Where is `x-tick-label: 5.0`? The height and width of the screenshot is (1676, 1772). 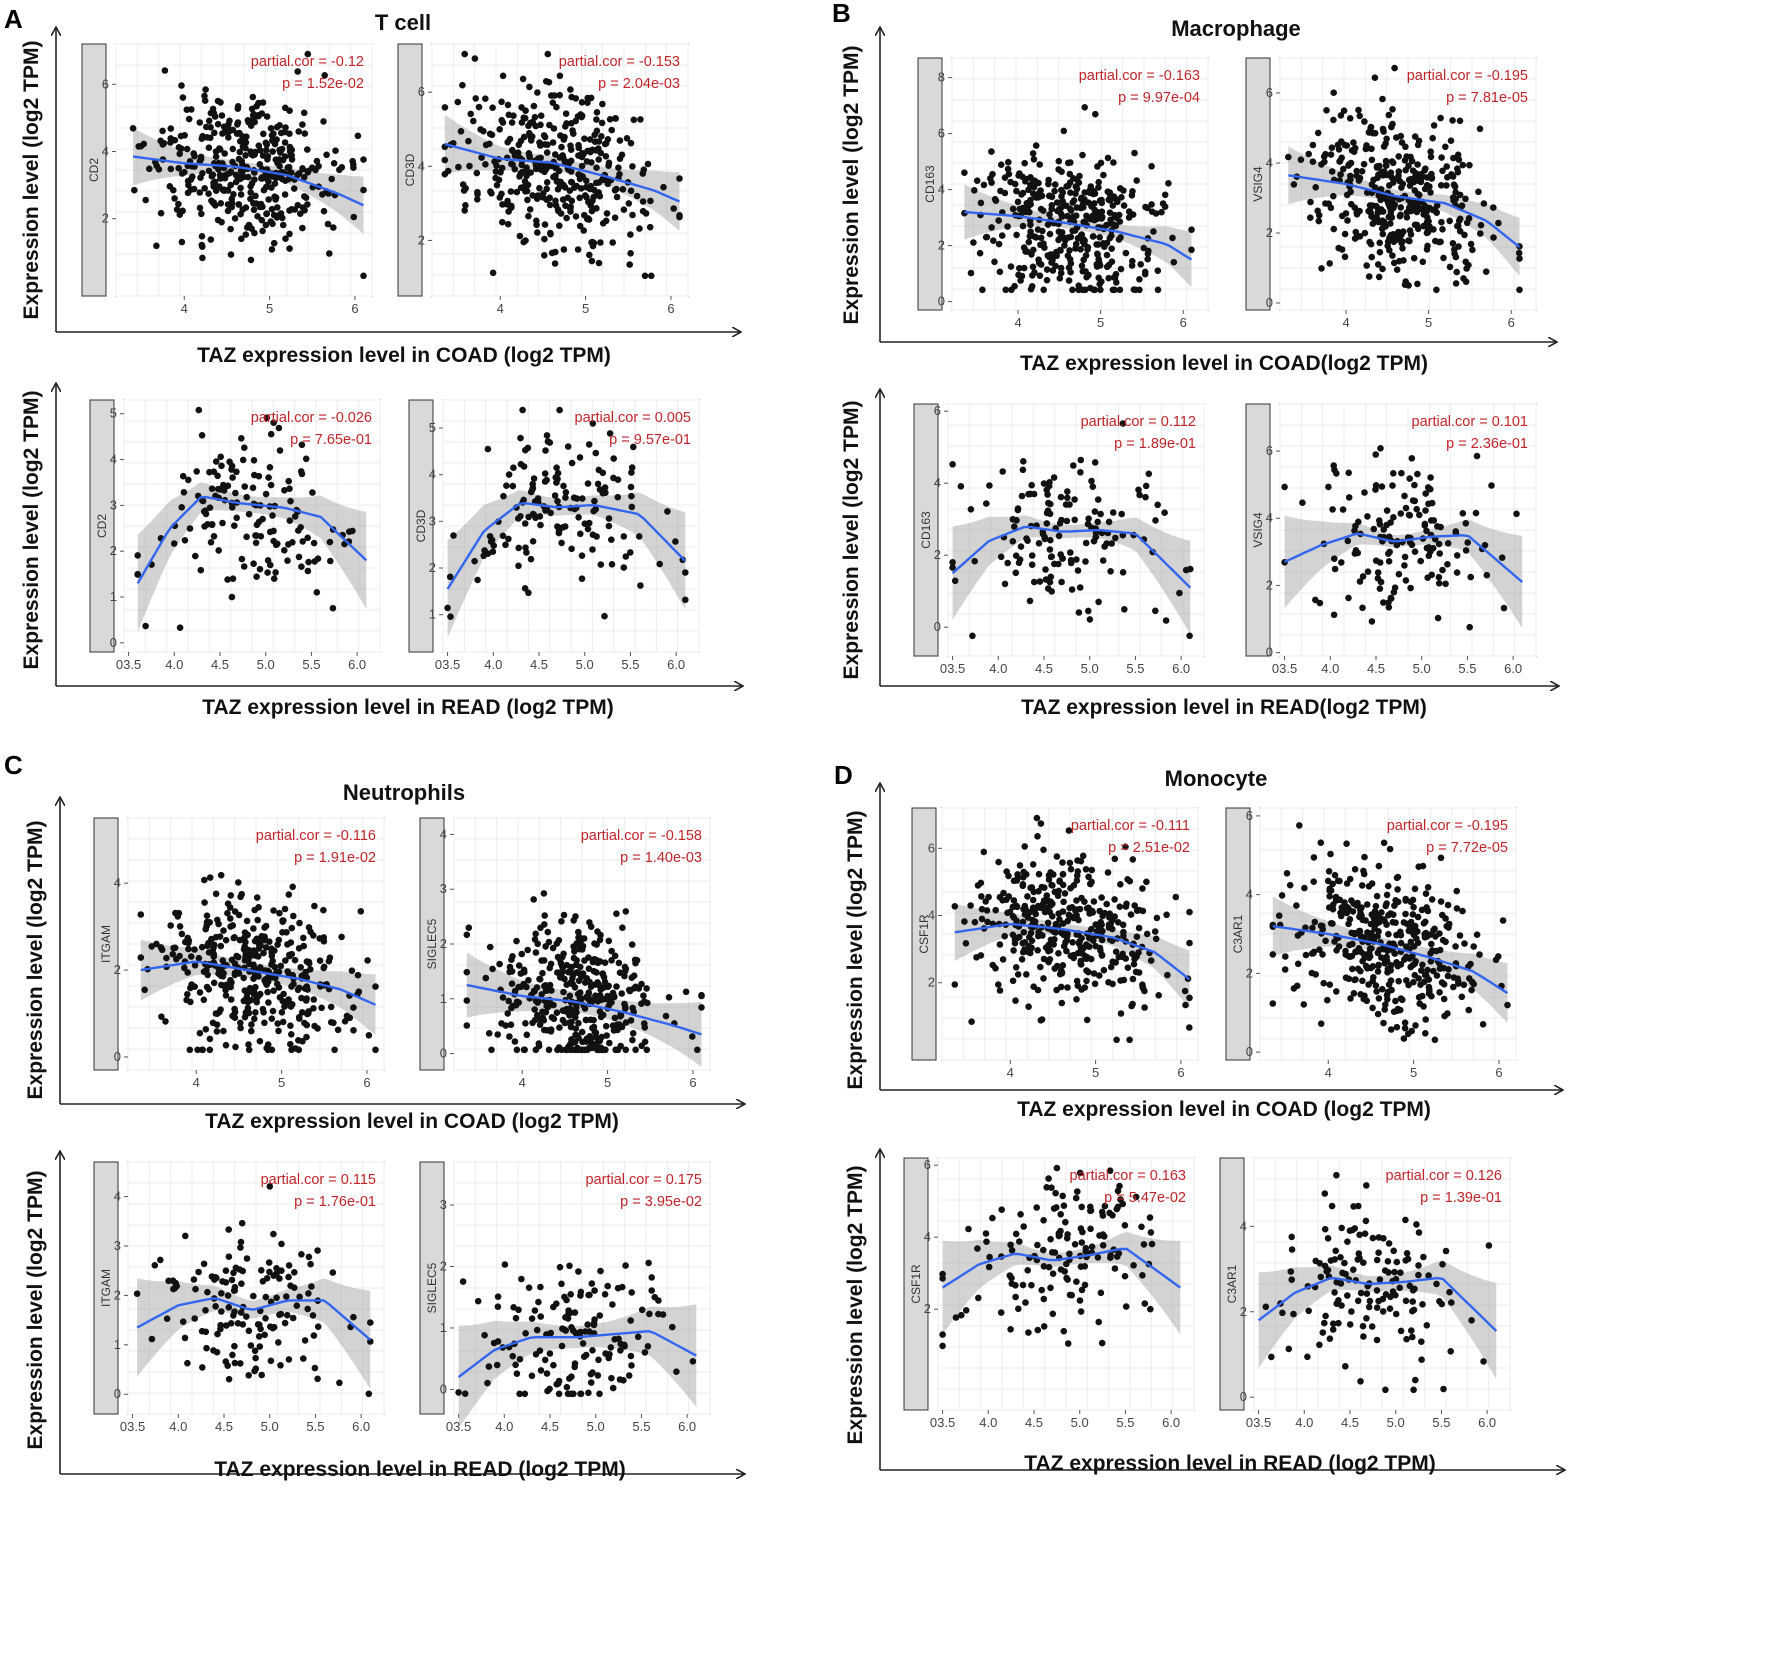 x-tick-label: 5.0 is located at coordinates (1080, 1422).